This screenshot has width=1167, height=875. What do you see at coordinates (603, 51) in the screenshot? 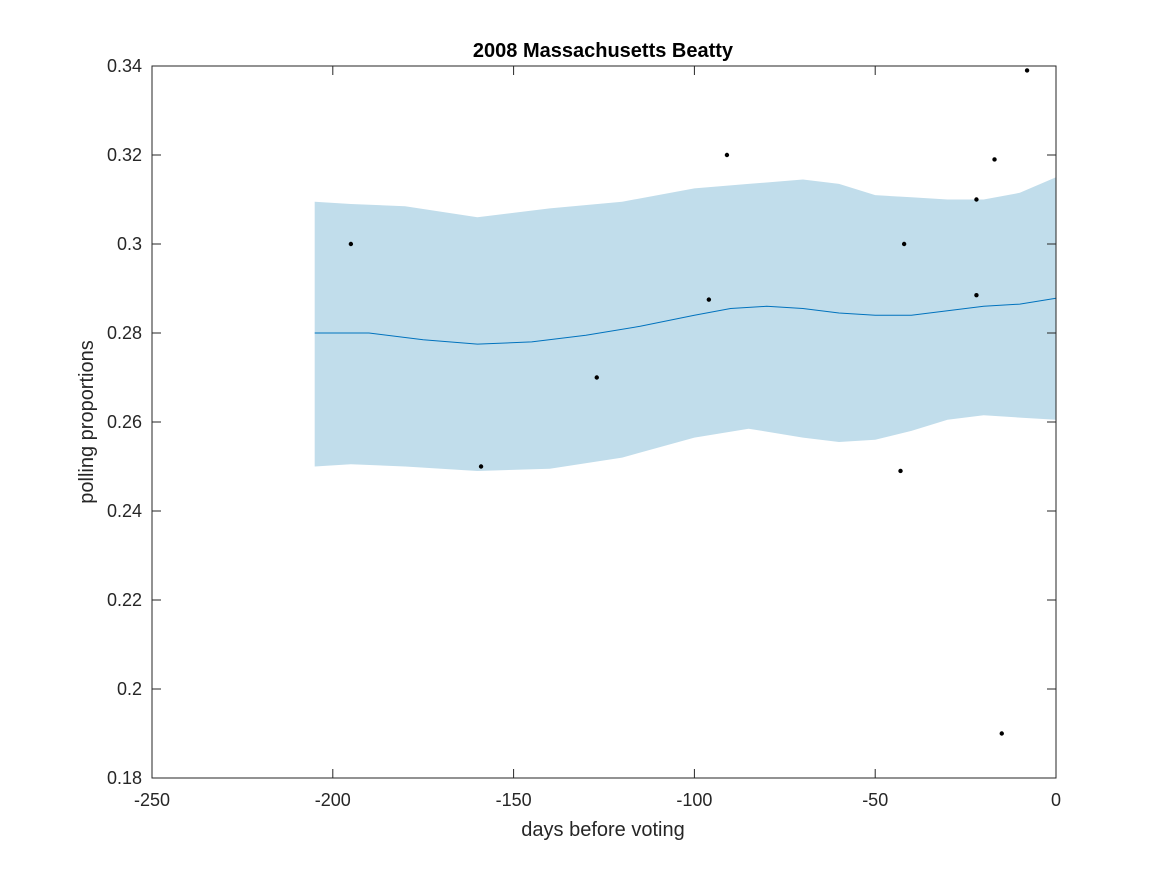
I see `chart-title: 2008 Massachusetts Beatty` at bounding box center [603, 51].